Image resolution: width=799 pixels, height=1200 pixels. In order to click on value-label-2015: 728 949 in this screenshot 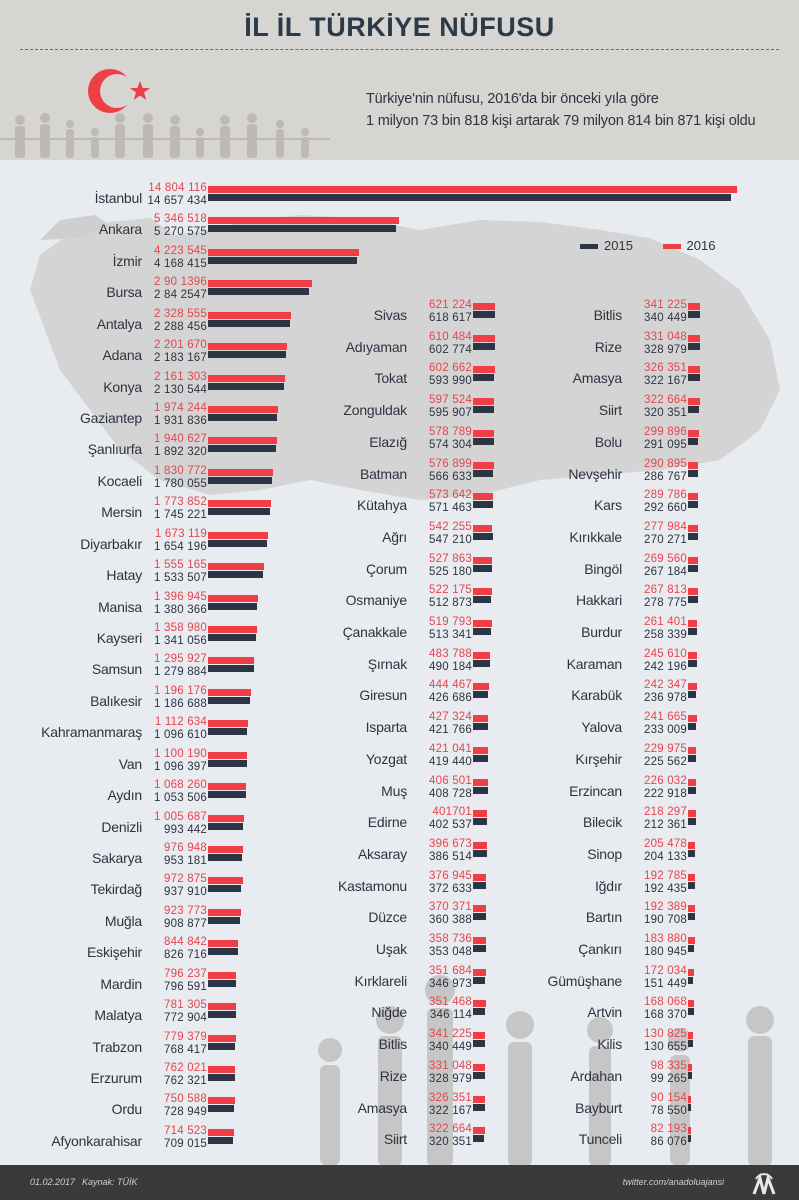, I will do `click(185, 1112)`.